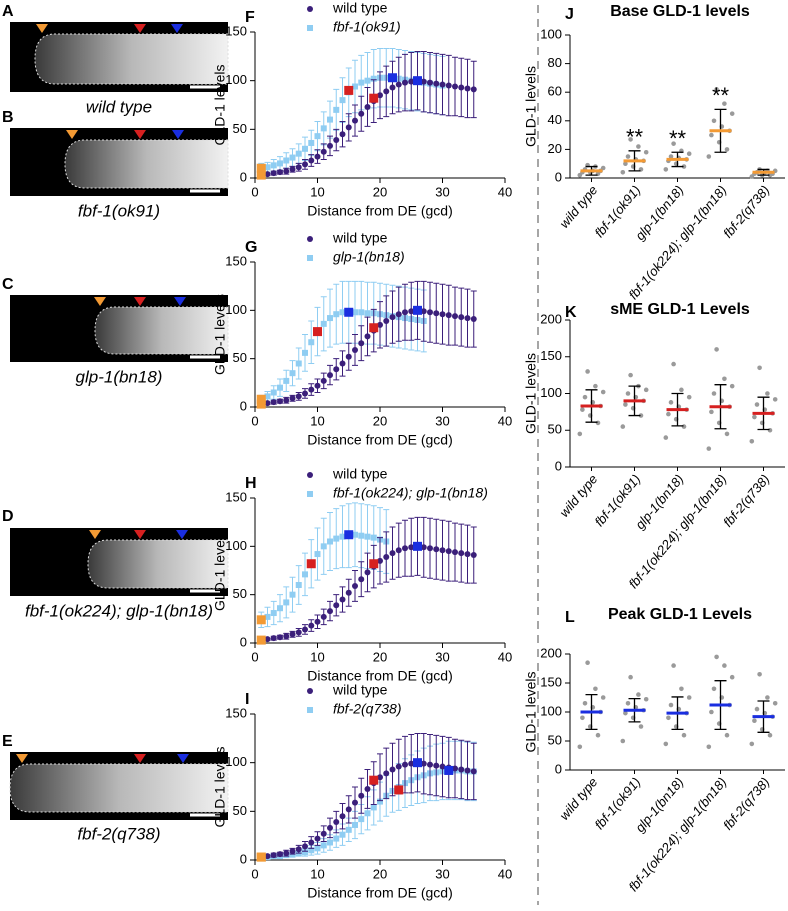 This screenshot has width=788, height=911. I want to click on y-axis-label: GLD-1 levels, so click(220, 787).